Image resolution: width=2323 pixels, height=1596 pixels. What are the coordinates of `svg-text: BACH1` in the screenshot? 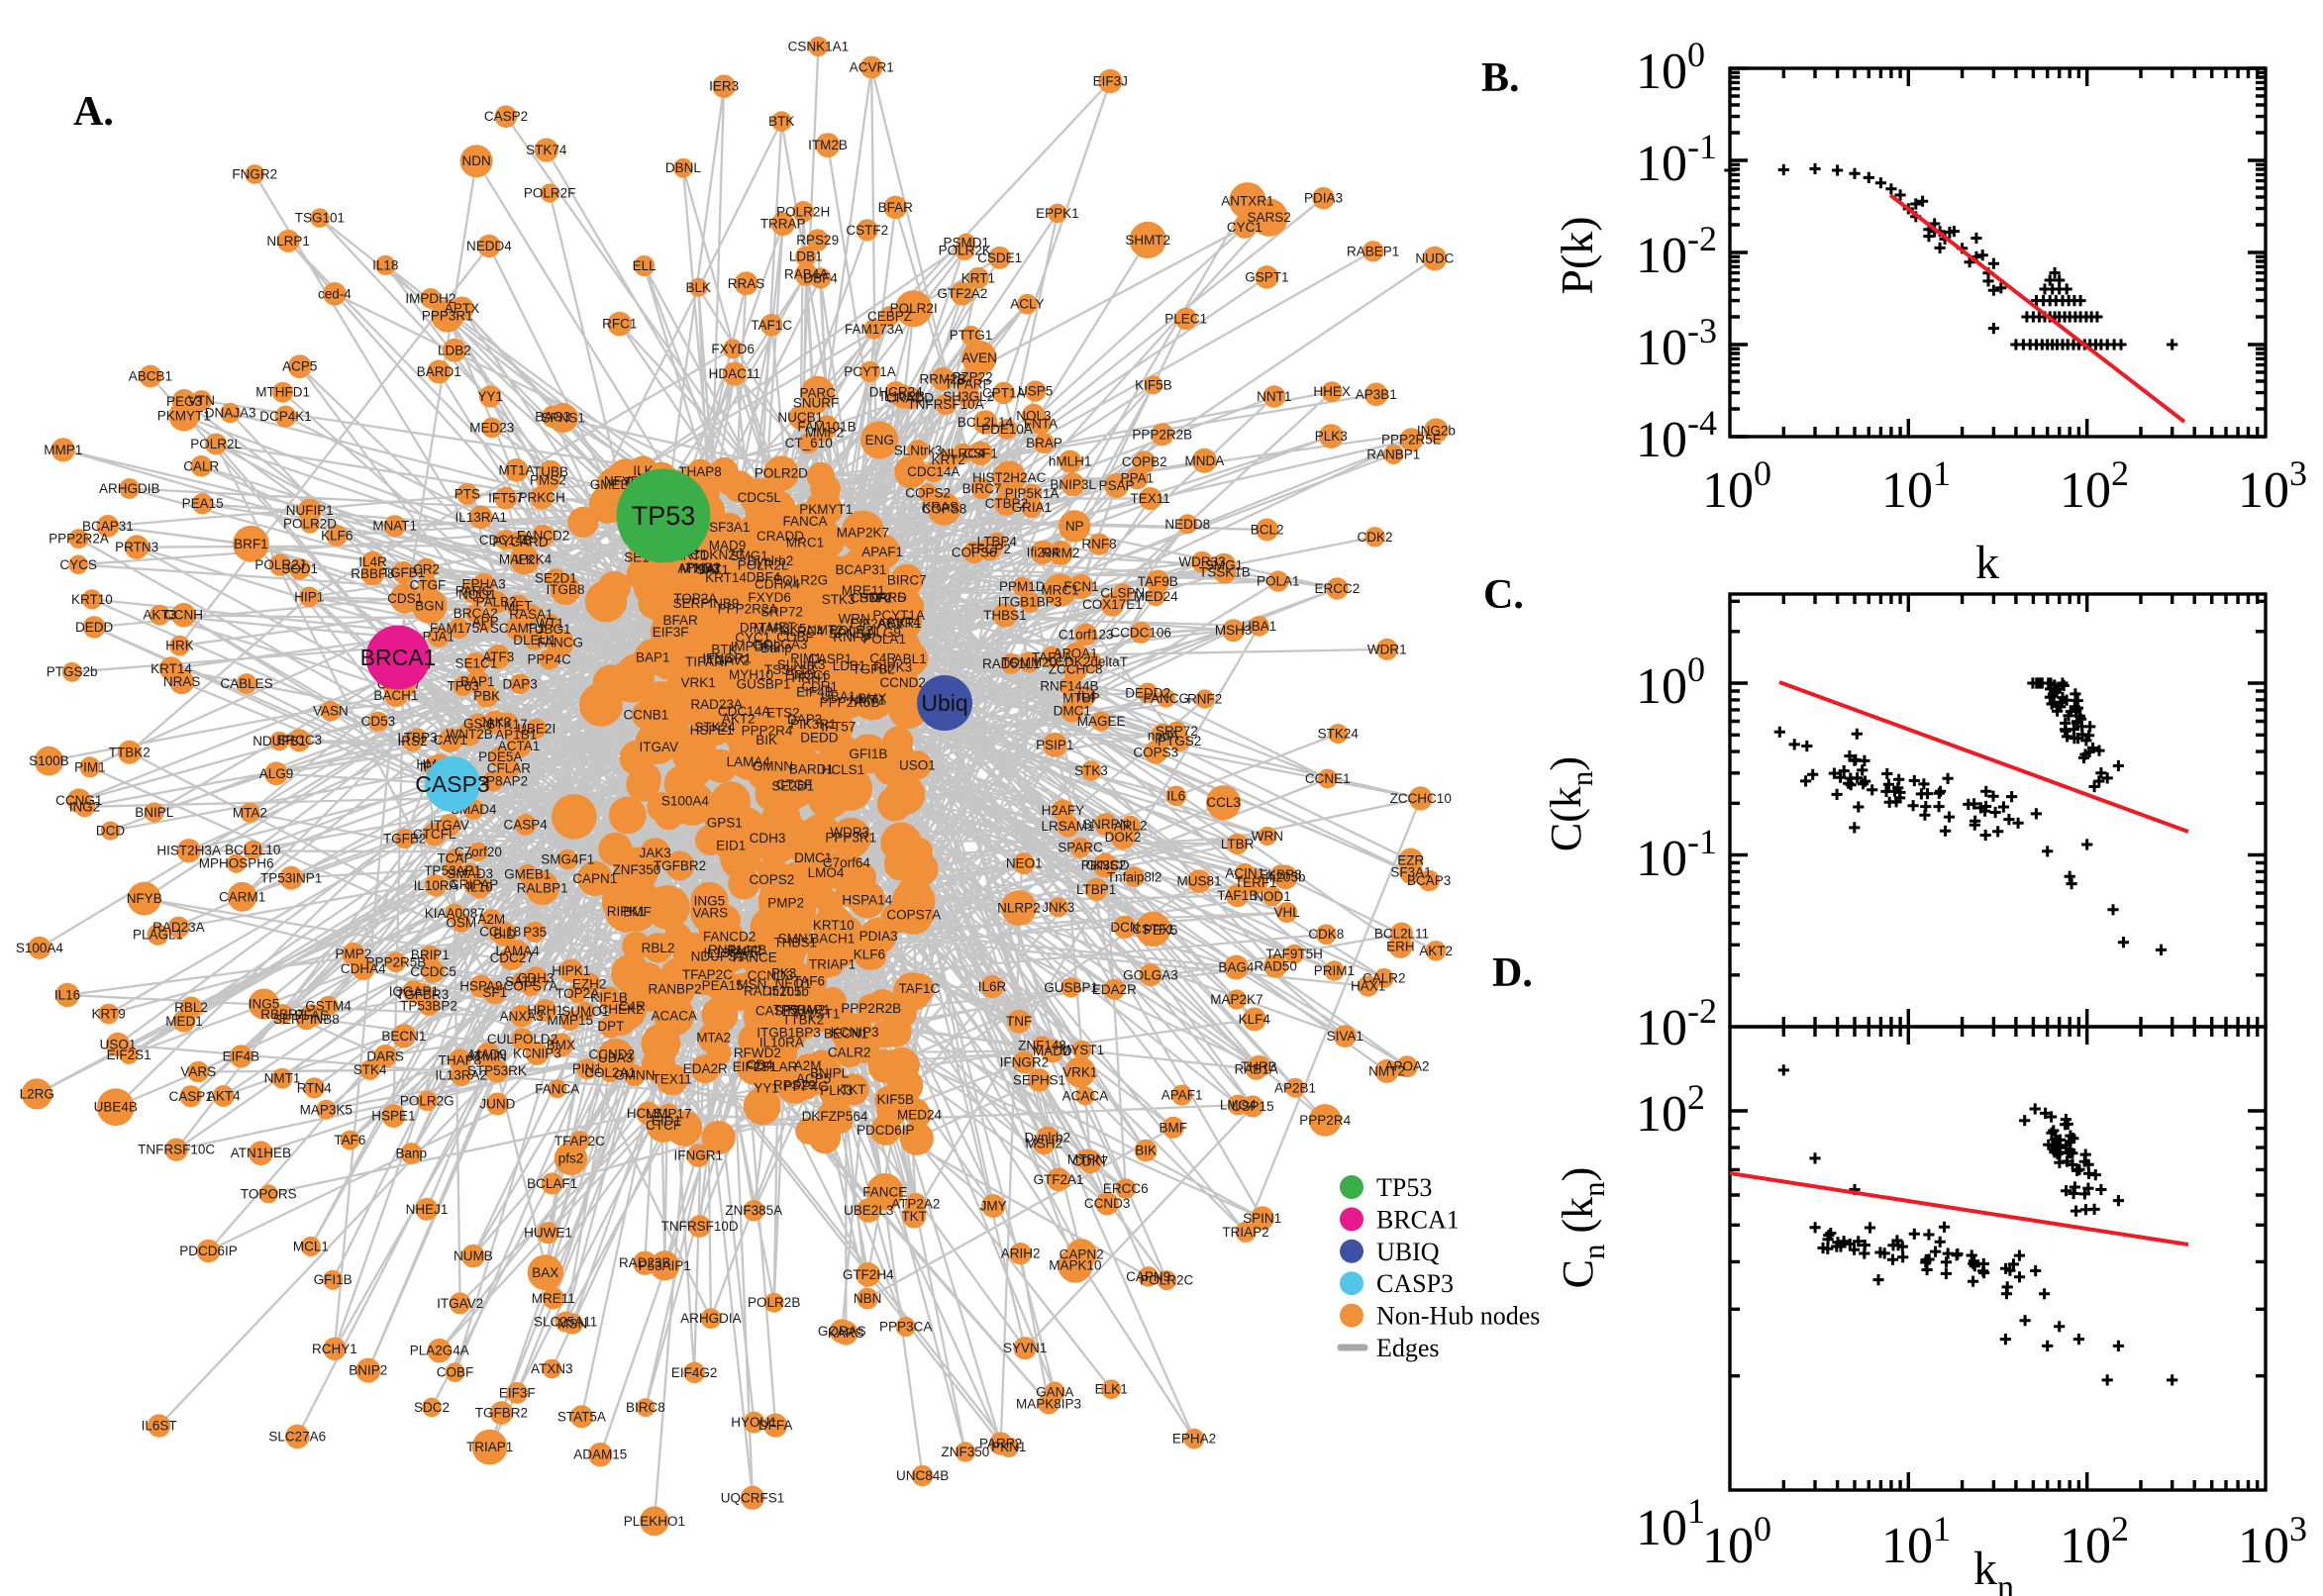 It's located at (832, 938).